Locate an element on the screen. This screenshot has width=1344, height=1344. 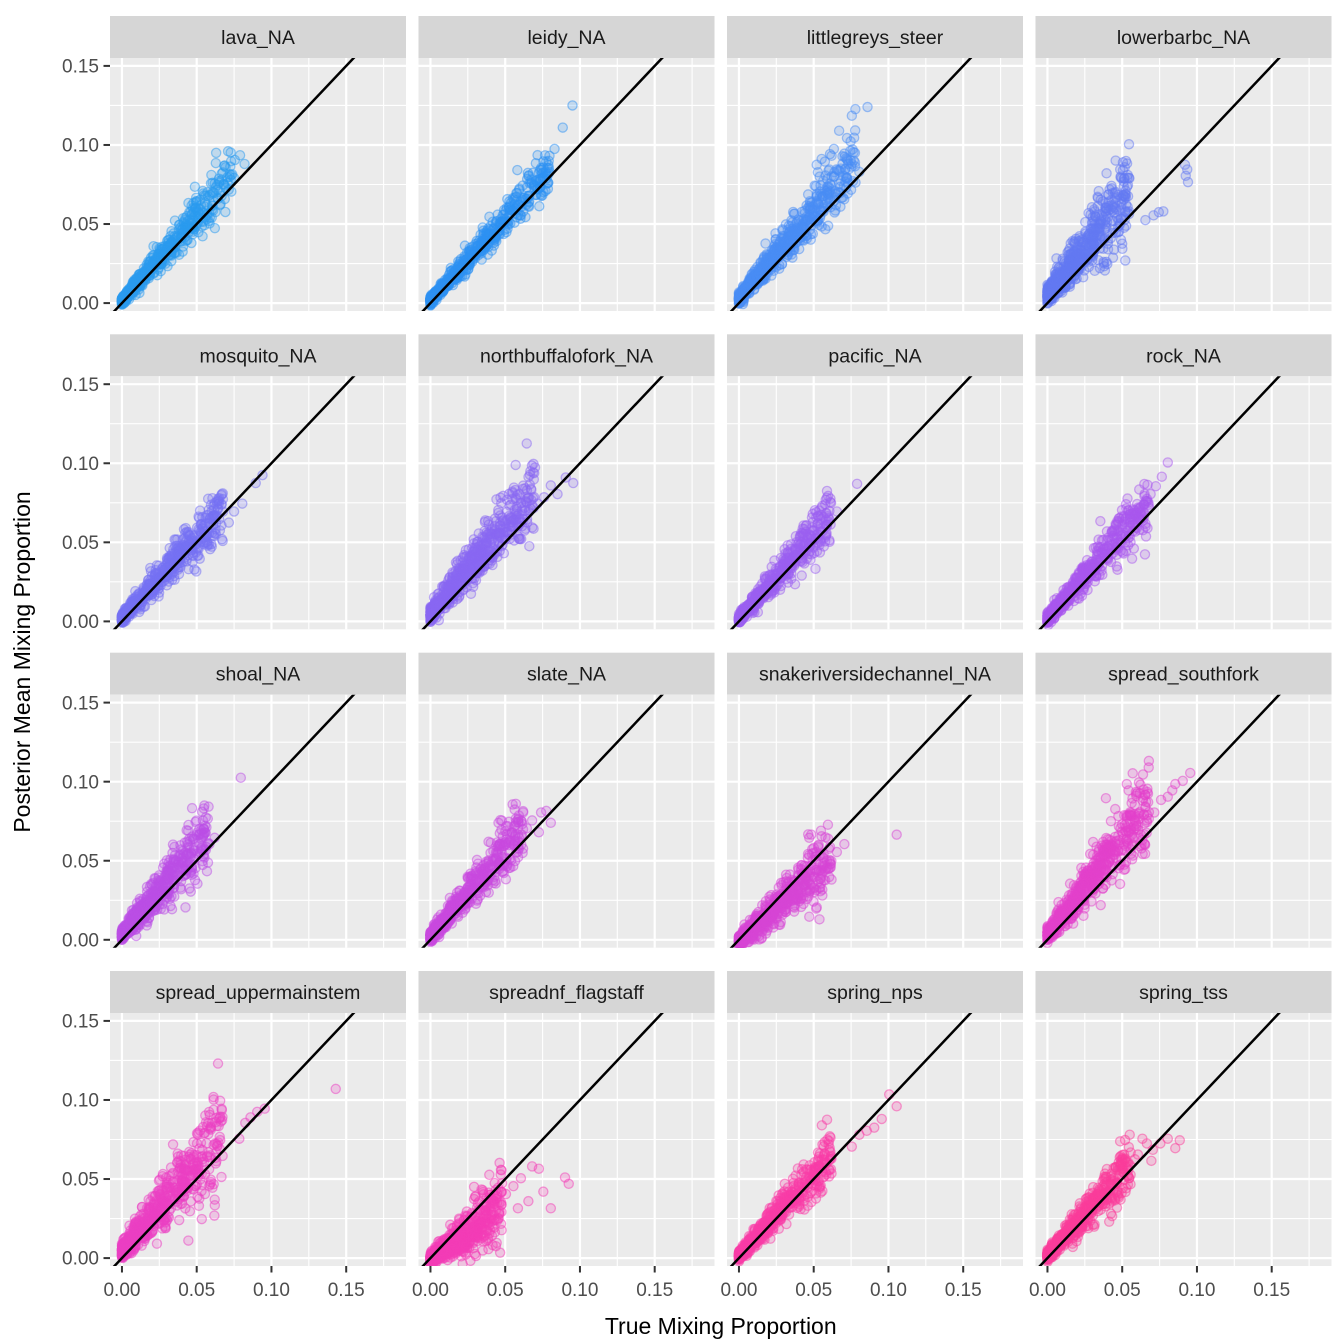
strip-label: mosquito_NA is located at coordinates (257, 356).